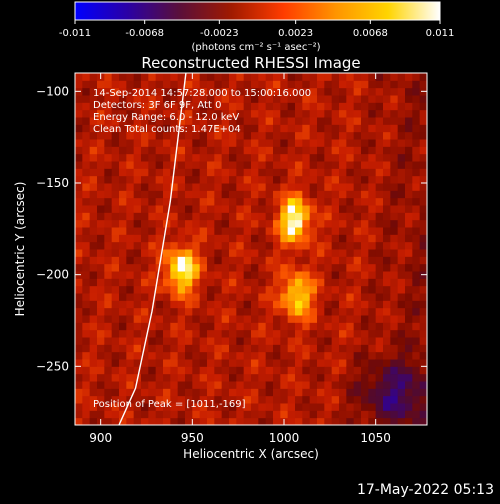 This screenshot has width=500, height=504. Describe the element at coordinates (52, 275) in the screenshot. I see `y-tick-label: −200` at that location.